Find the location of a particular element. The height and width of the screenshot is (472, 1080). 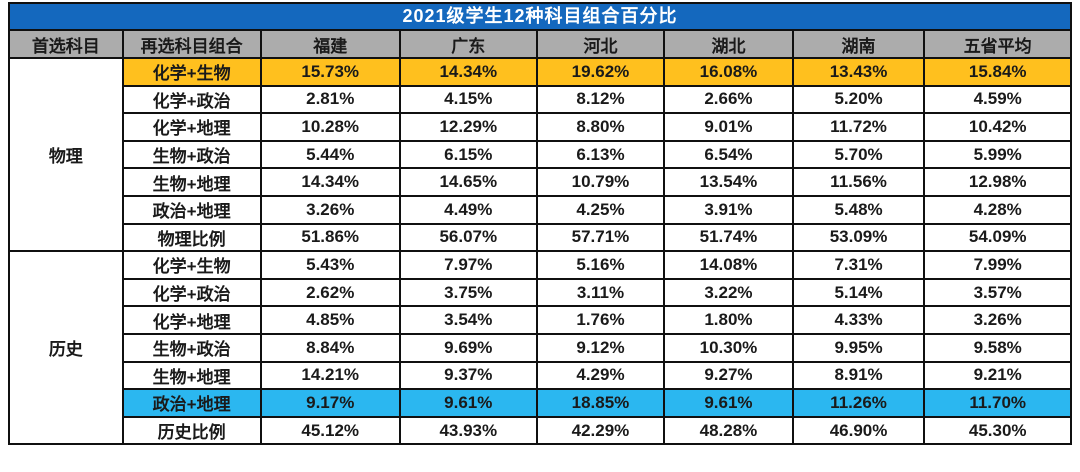

value-cell: 11.56% is located at coordinates (858, 182).